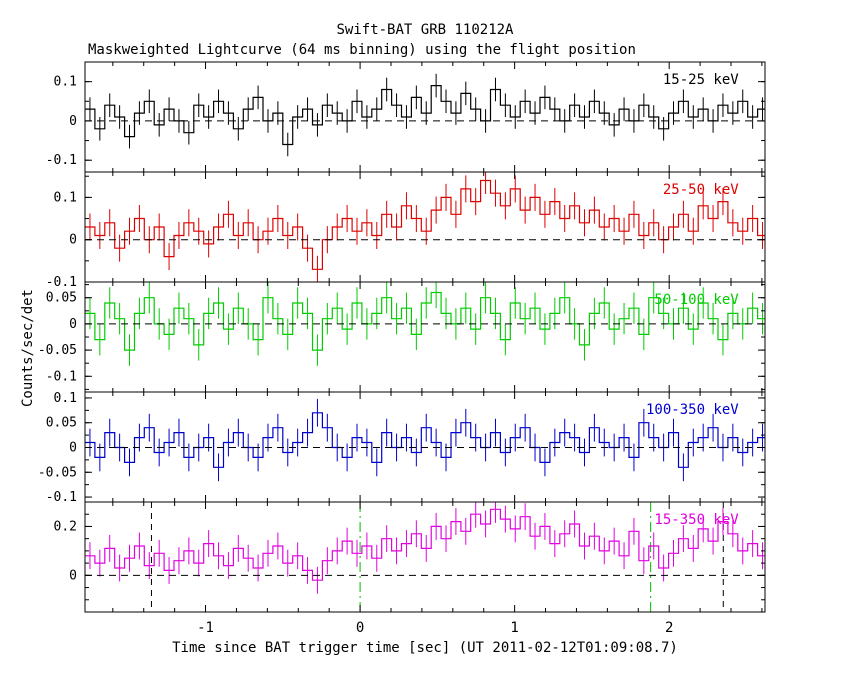 The image size is (850, 680). I want to click on energy-band-label: 15-350 keV, so click(696, 520).